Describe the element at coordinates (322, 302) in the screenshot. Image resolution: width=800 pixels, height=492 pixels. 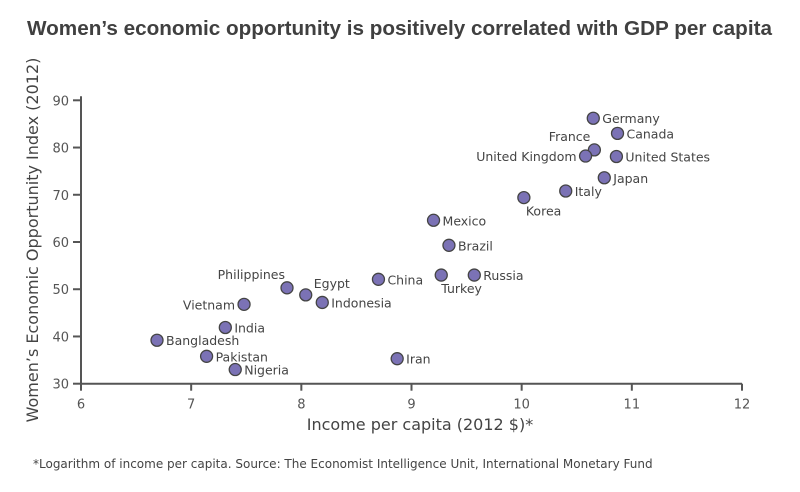
I see `point-indonesia` at that location.